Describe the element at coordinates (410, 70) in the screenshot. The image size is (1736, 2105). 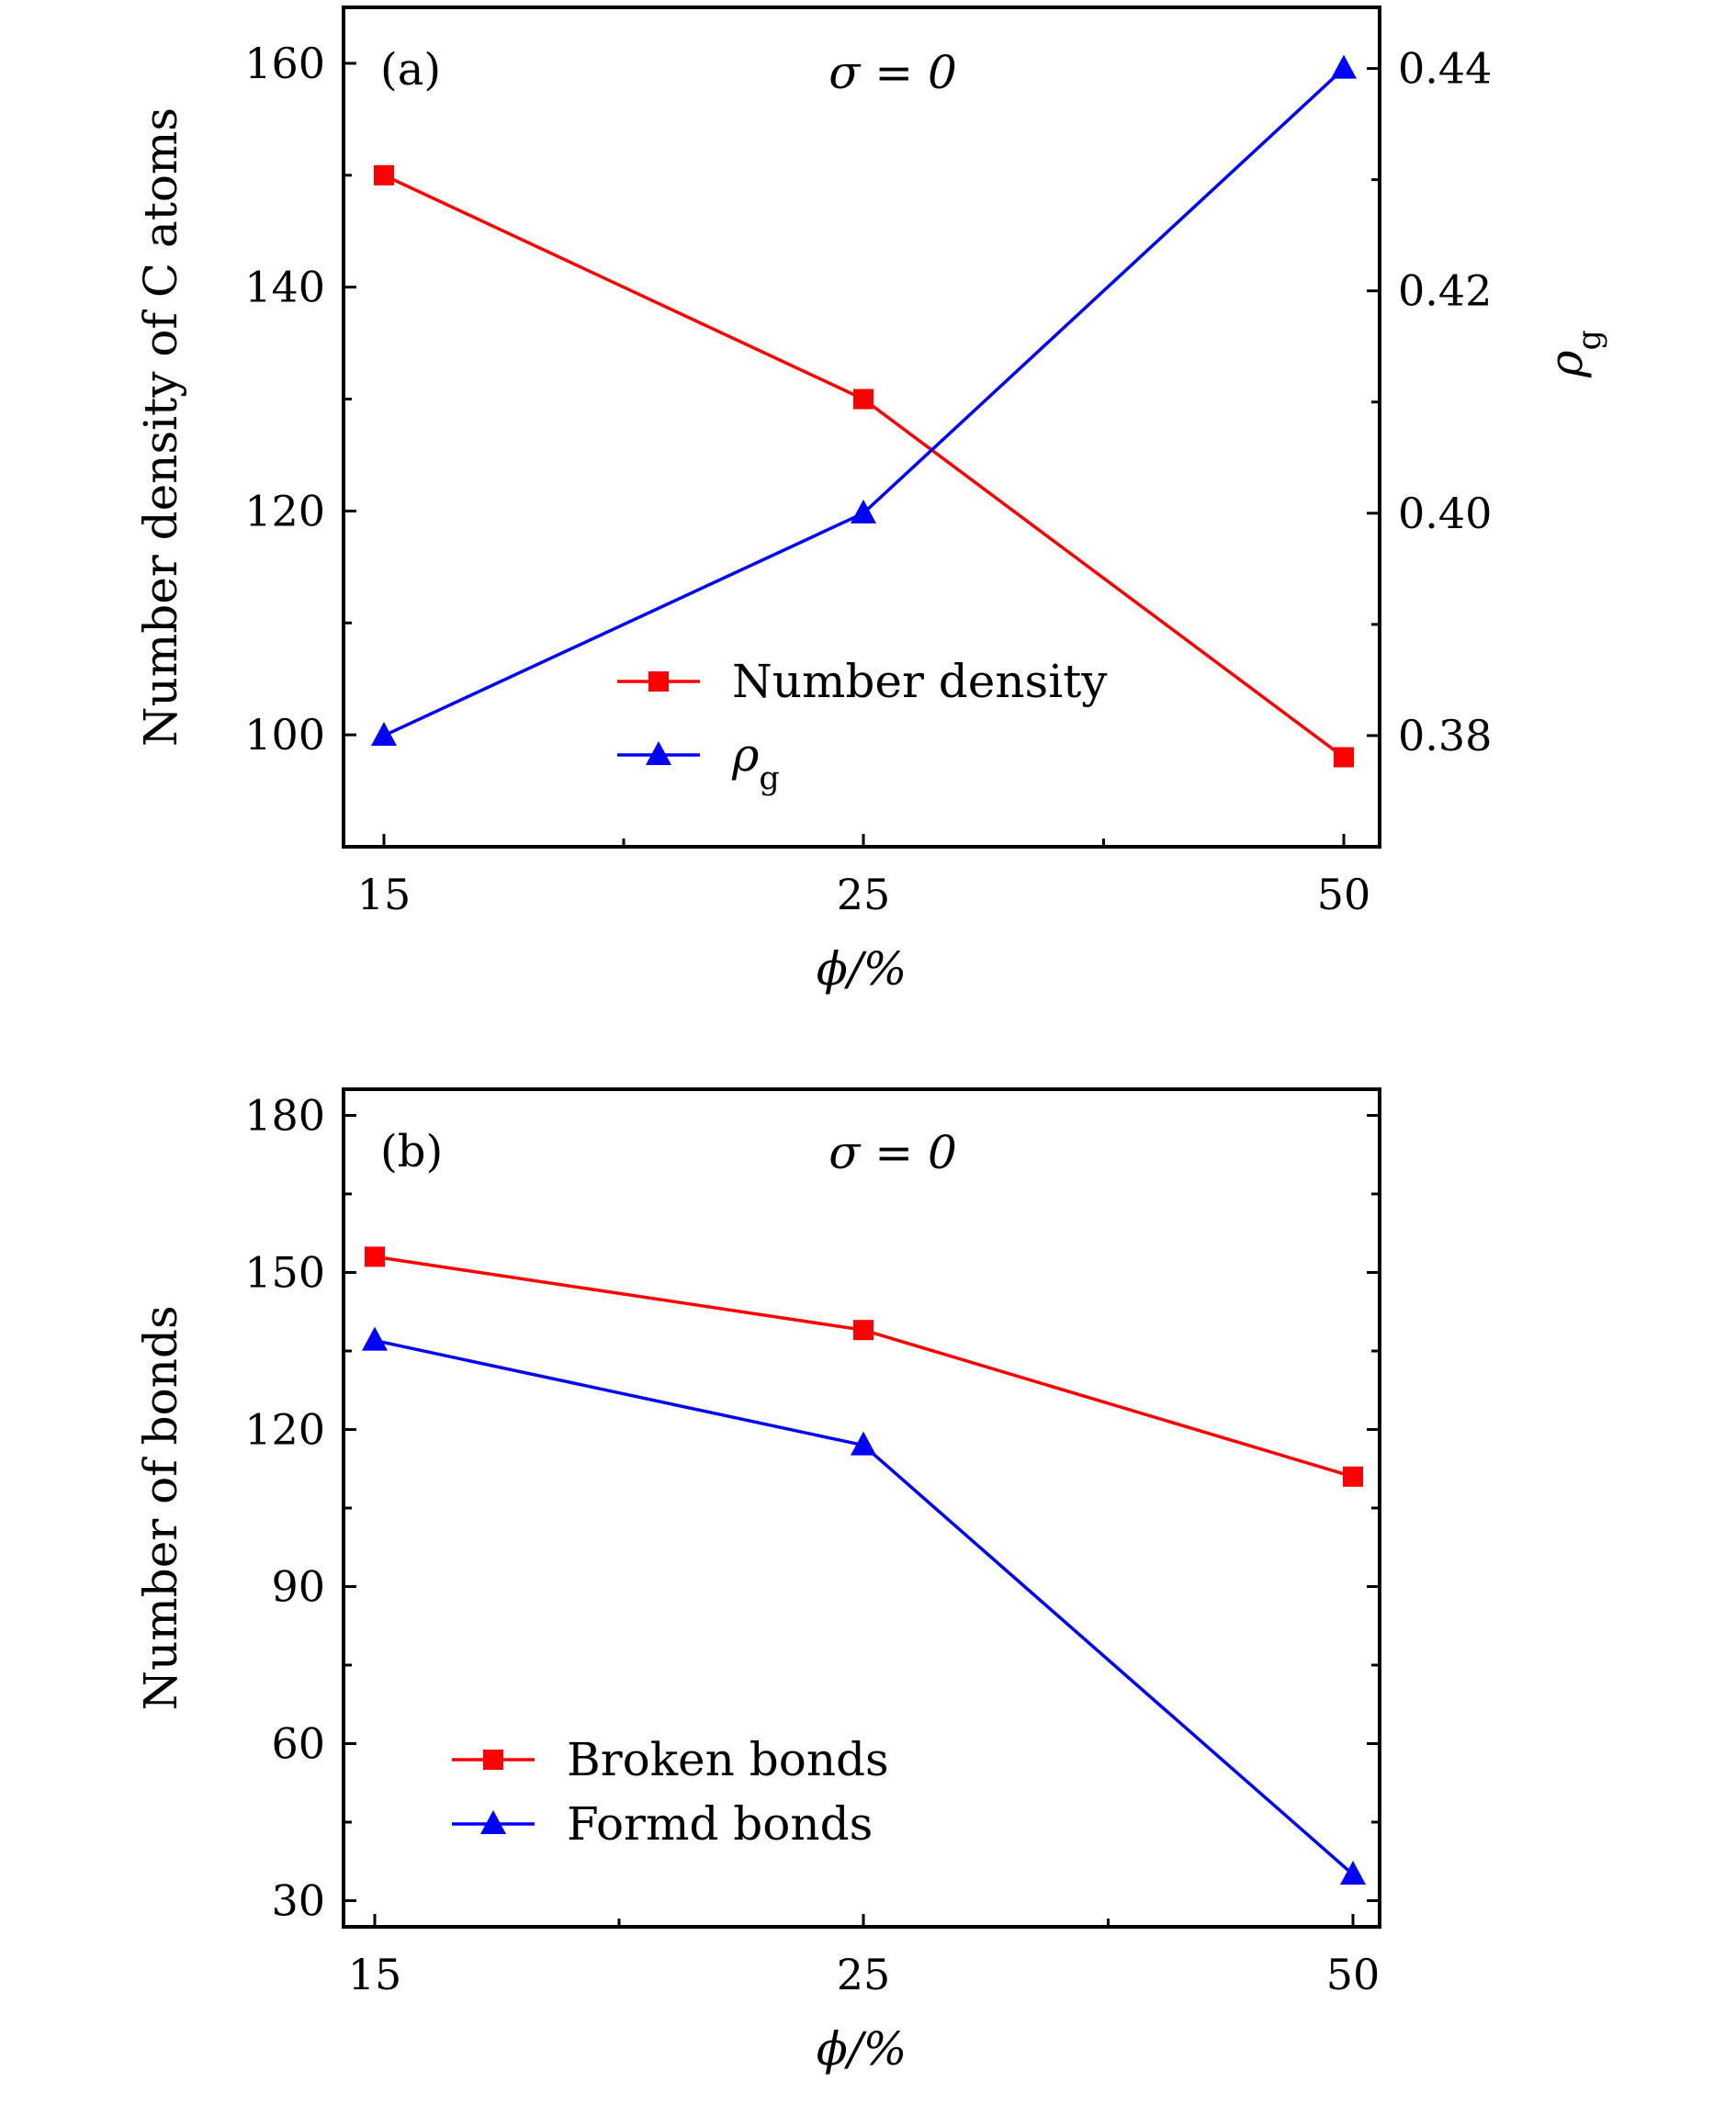
I see `panel-label: (a)` at that location.